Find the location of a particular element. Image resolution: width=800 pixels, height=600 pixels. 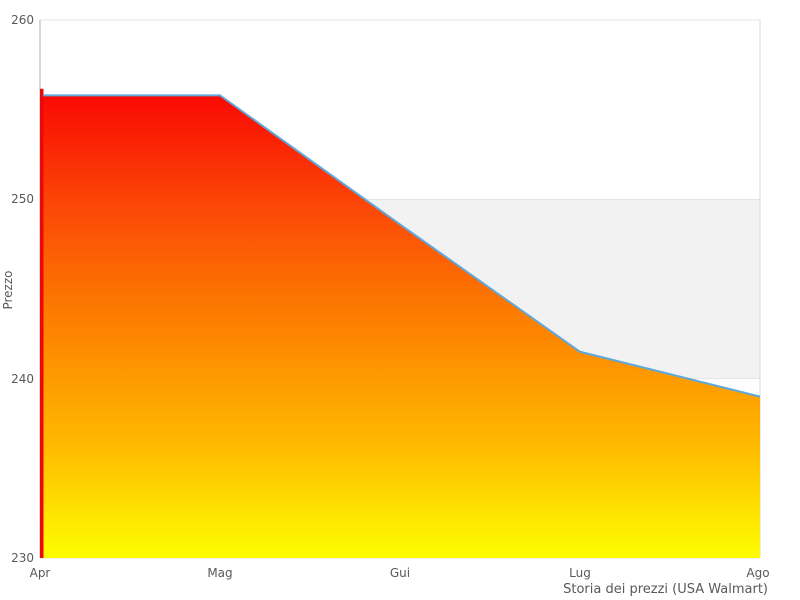

left-edge-marker is located at coordinates (42, 323).